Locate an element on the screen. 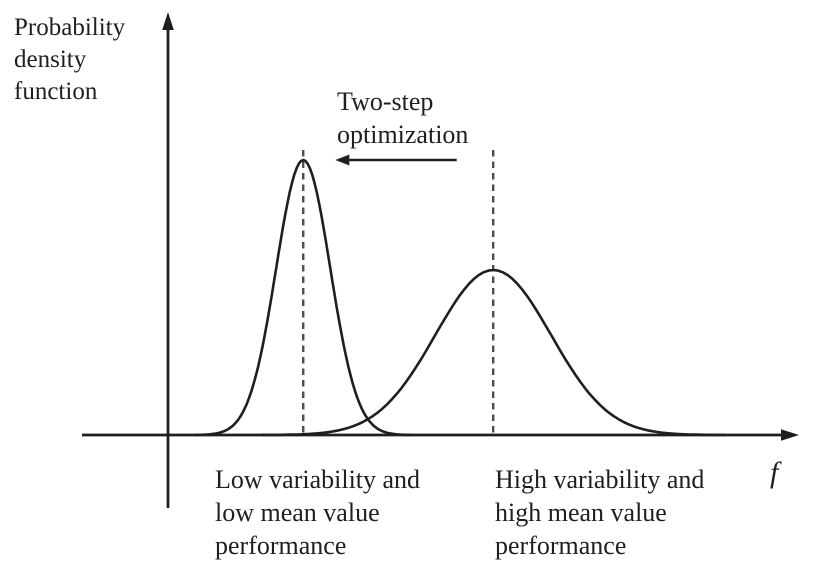  optimization-arrow-head-icon is located at coordinates (342, 160).